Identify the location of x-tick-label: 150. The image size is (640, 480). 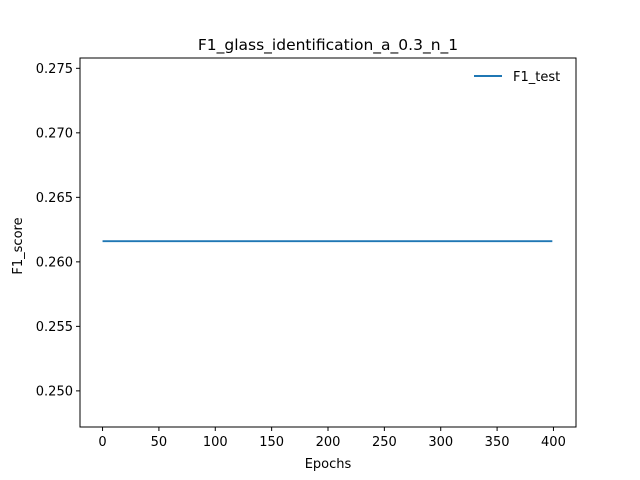
(271, 442).